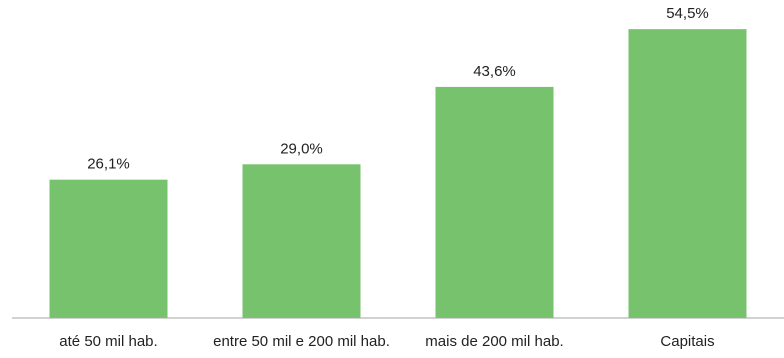 The width and height of the screenshot is (784, 358). I want to click on data-label: 43,6%, so click(494, 71).